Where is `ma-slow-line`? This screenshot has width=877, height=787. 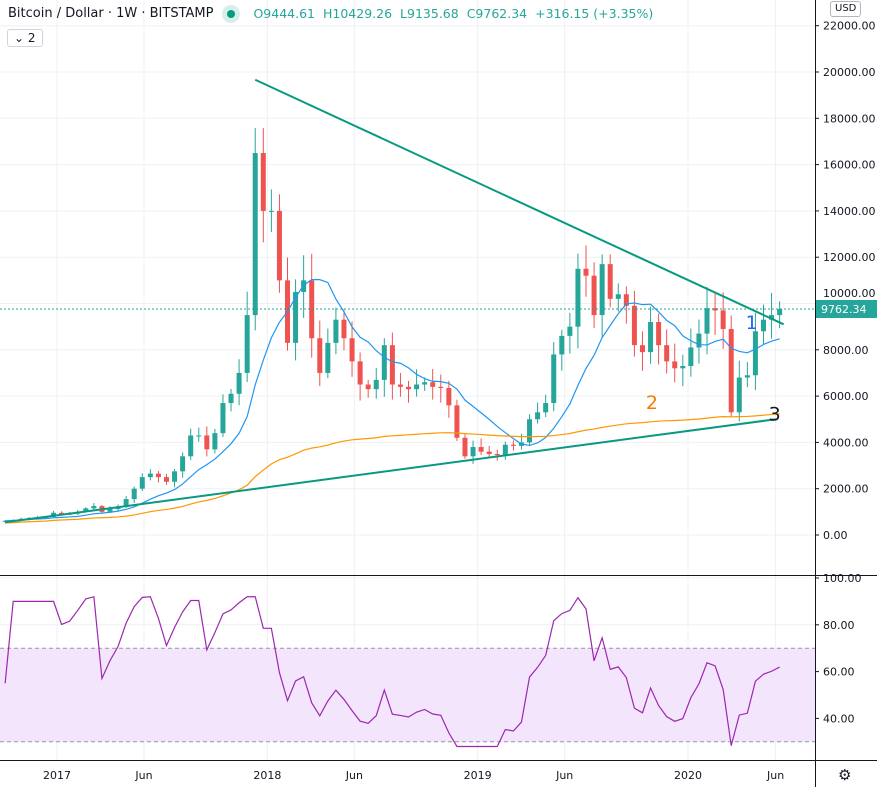
ma-slow-line is located at coordinates (392, 468).